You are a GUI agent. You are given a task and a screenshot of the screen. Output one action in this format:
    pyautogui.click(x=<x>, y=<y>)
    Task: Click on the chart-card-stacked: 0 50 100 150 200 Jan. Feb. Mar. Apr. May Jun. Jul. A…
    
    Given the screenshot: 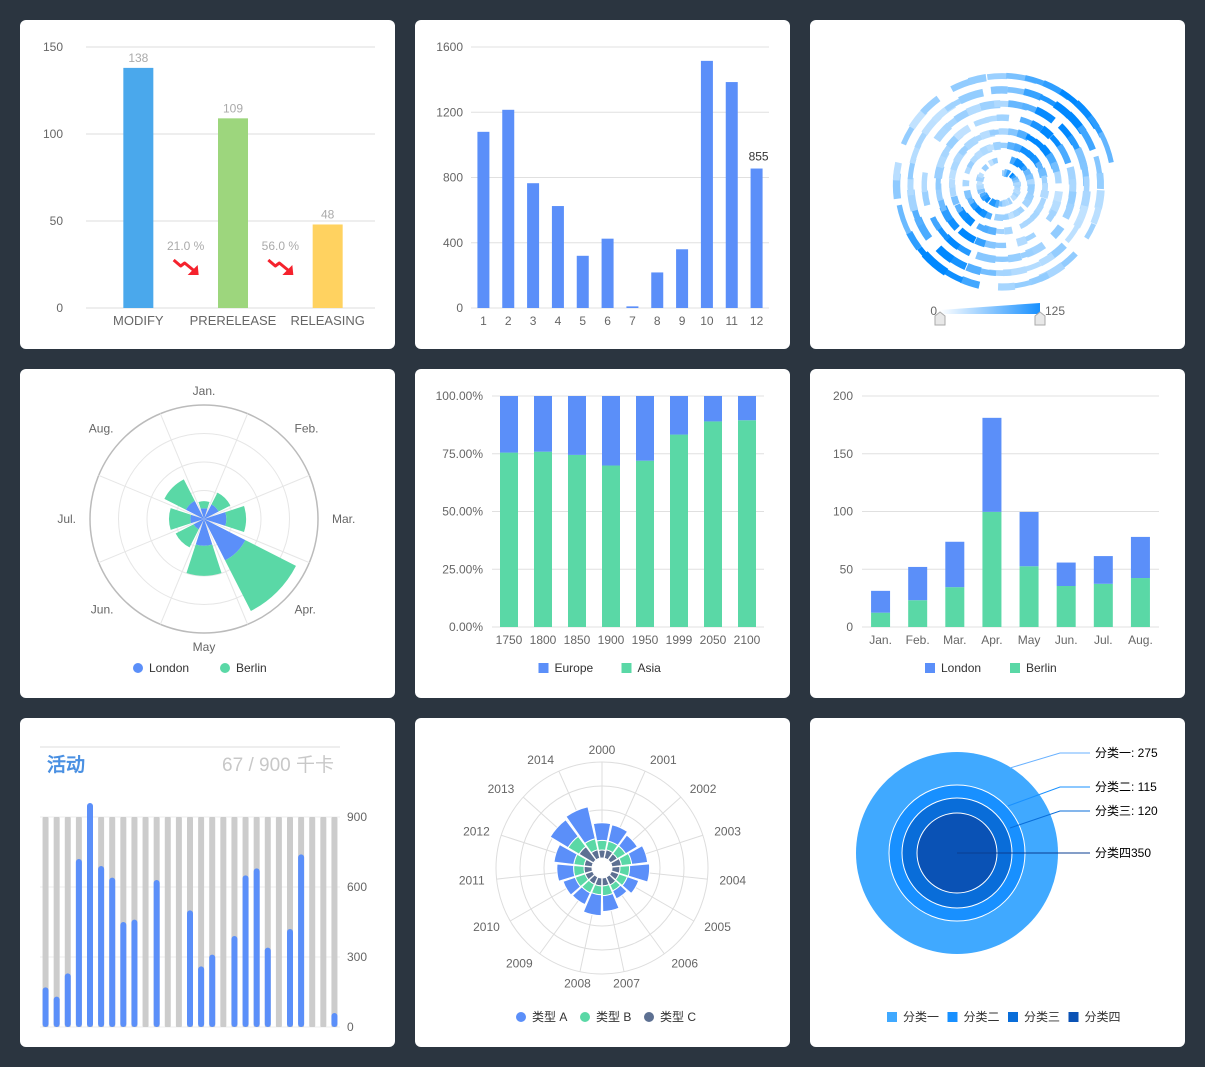 What is the action you would take?
    pyautogui.click(x=997, y=533)
    